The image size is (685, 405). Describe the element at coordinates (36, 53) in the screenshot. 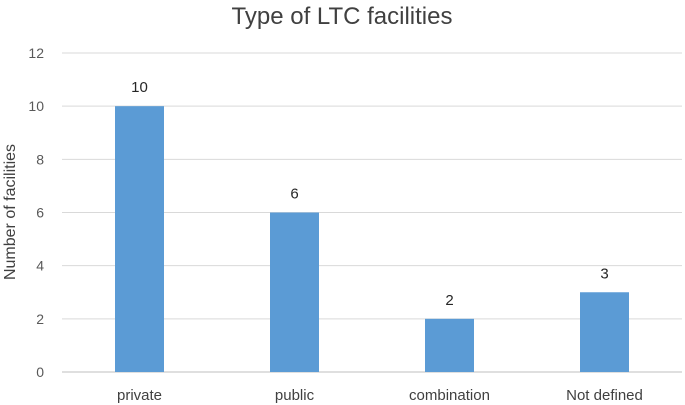

I see `y-tick-label: 12` at that location.